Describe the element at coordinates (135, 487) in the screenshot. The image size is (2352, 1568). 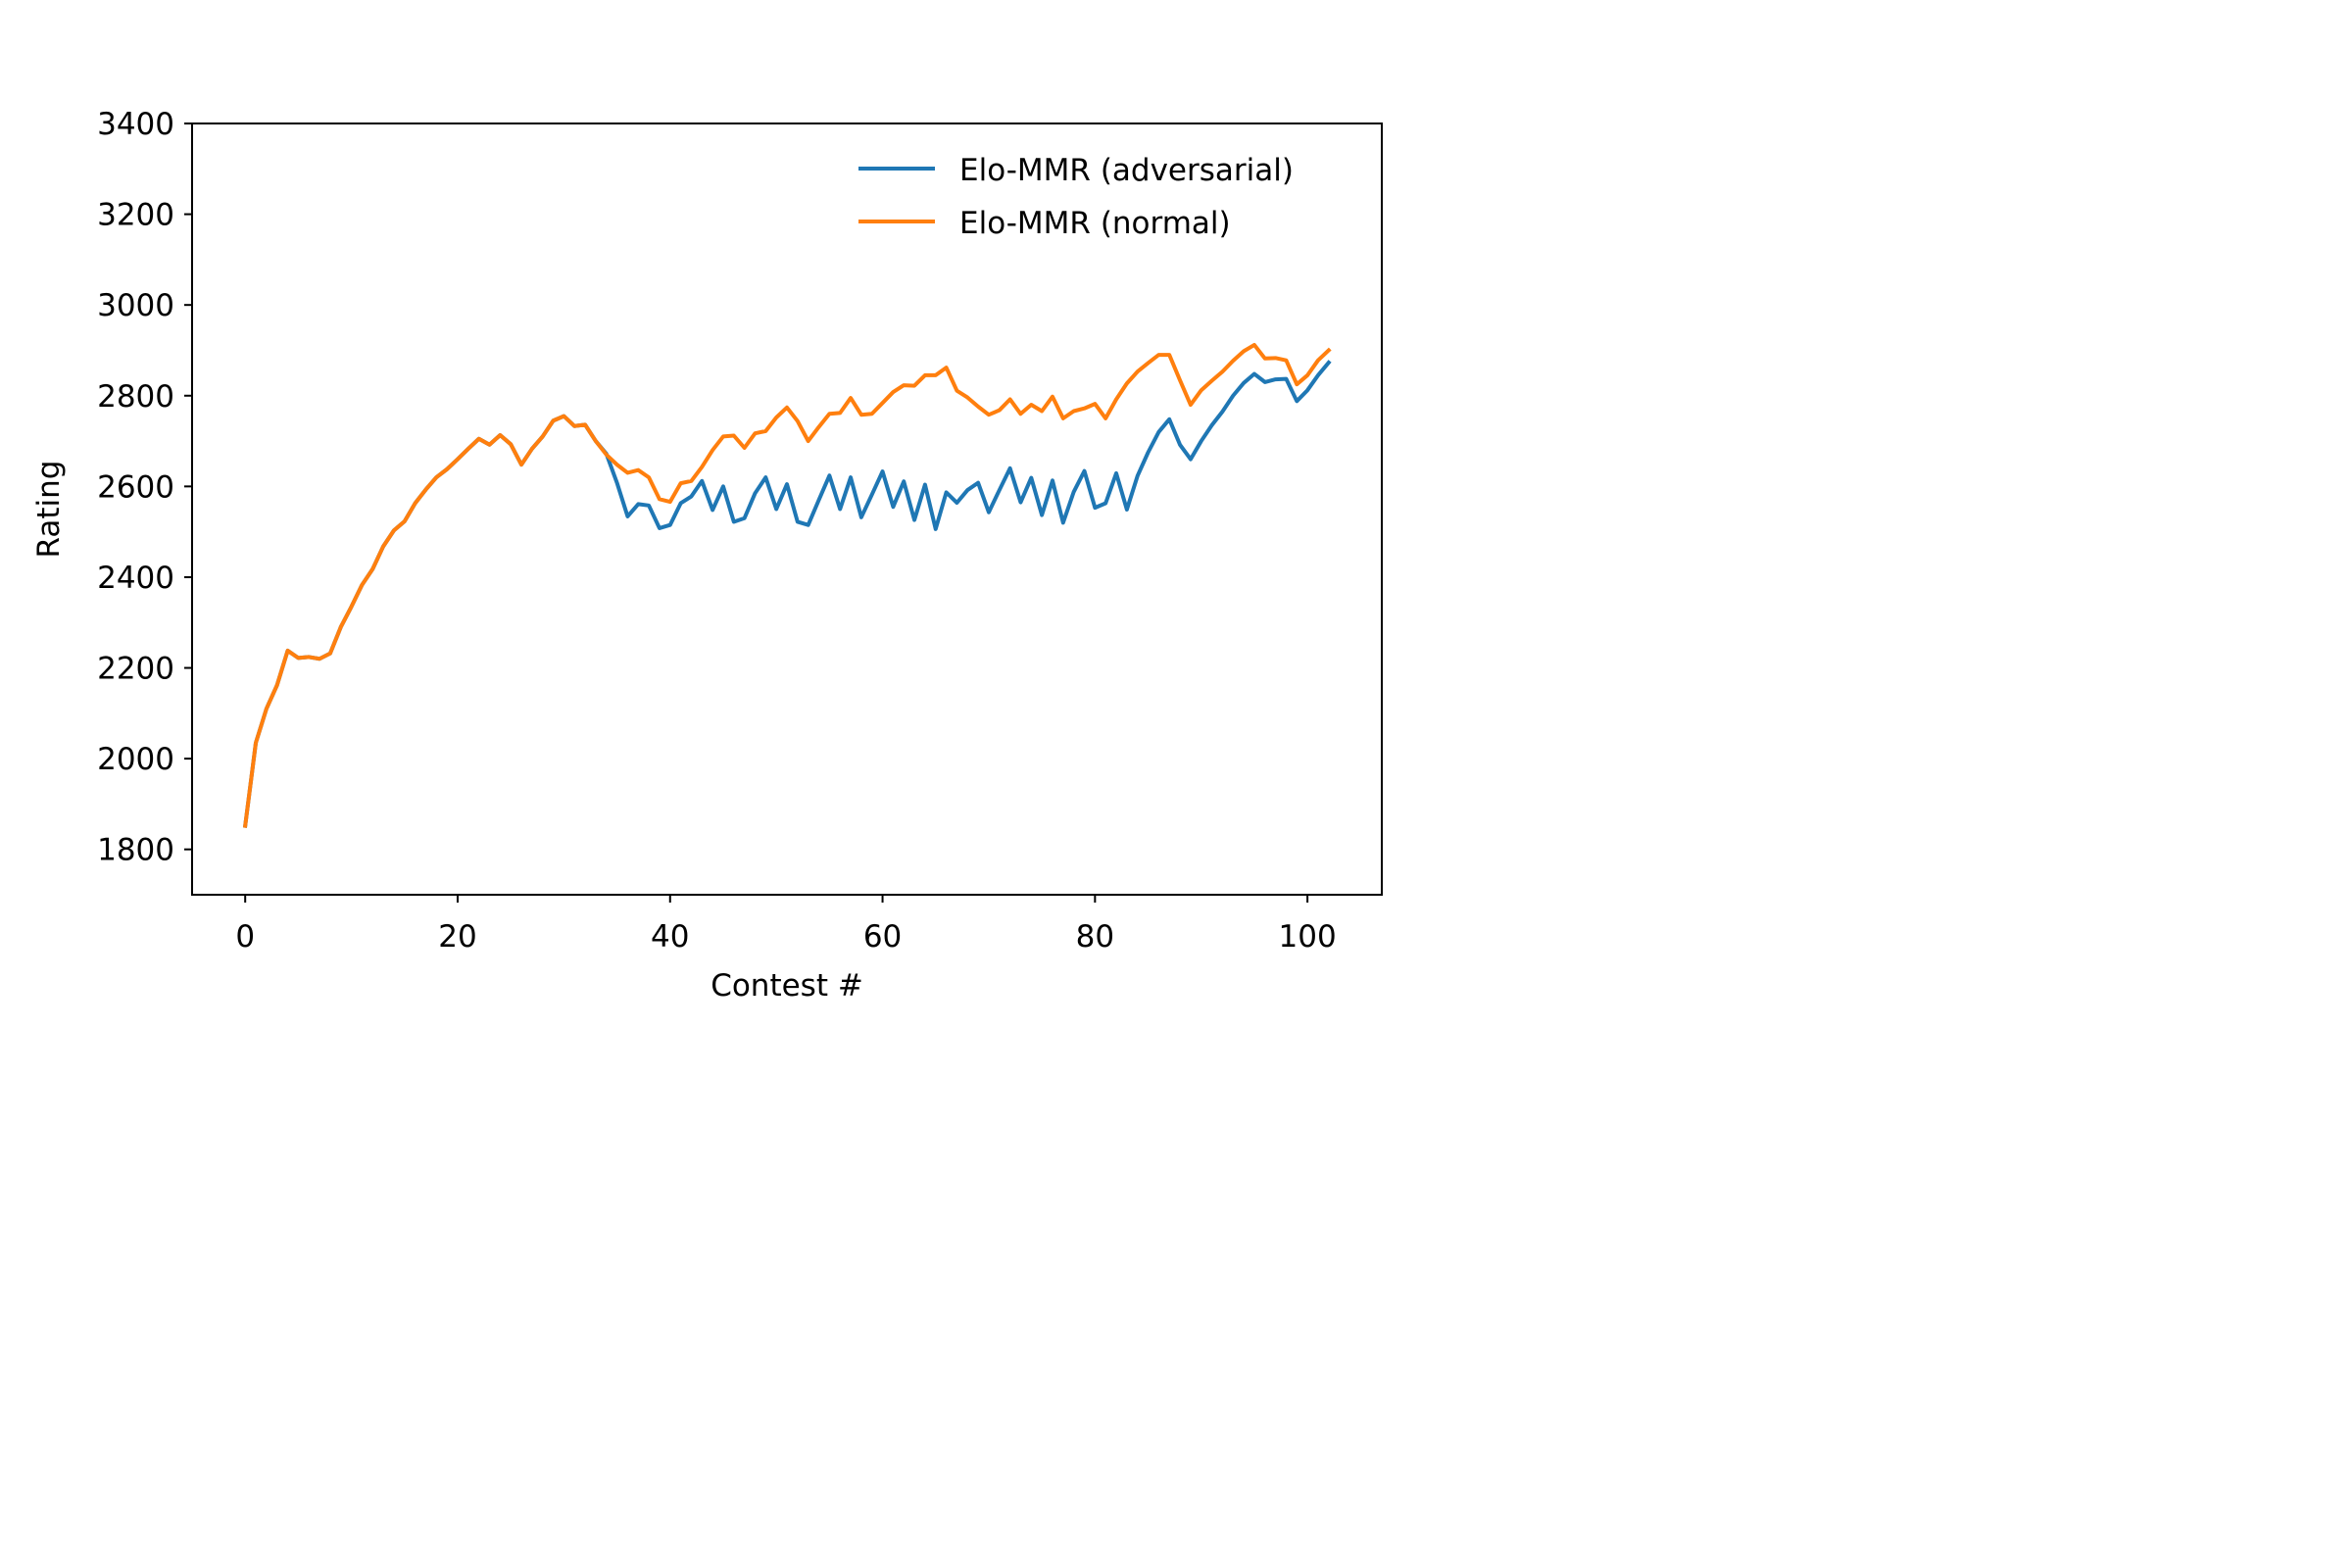
I see `y-tick-label: 2600` at that location.